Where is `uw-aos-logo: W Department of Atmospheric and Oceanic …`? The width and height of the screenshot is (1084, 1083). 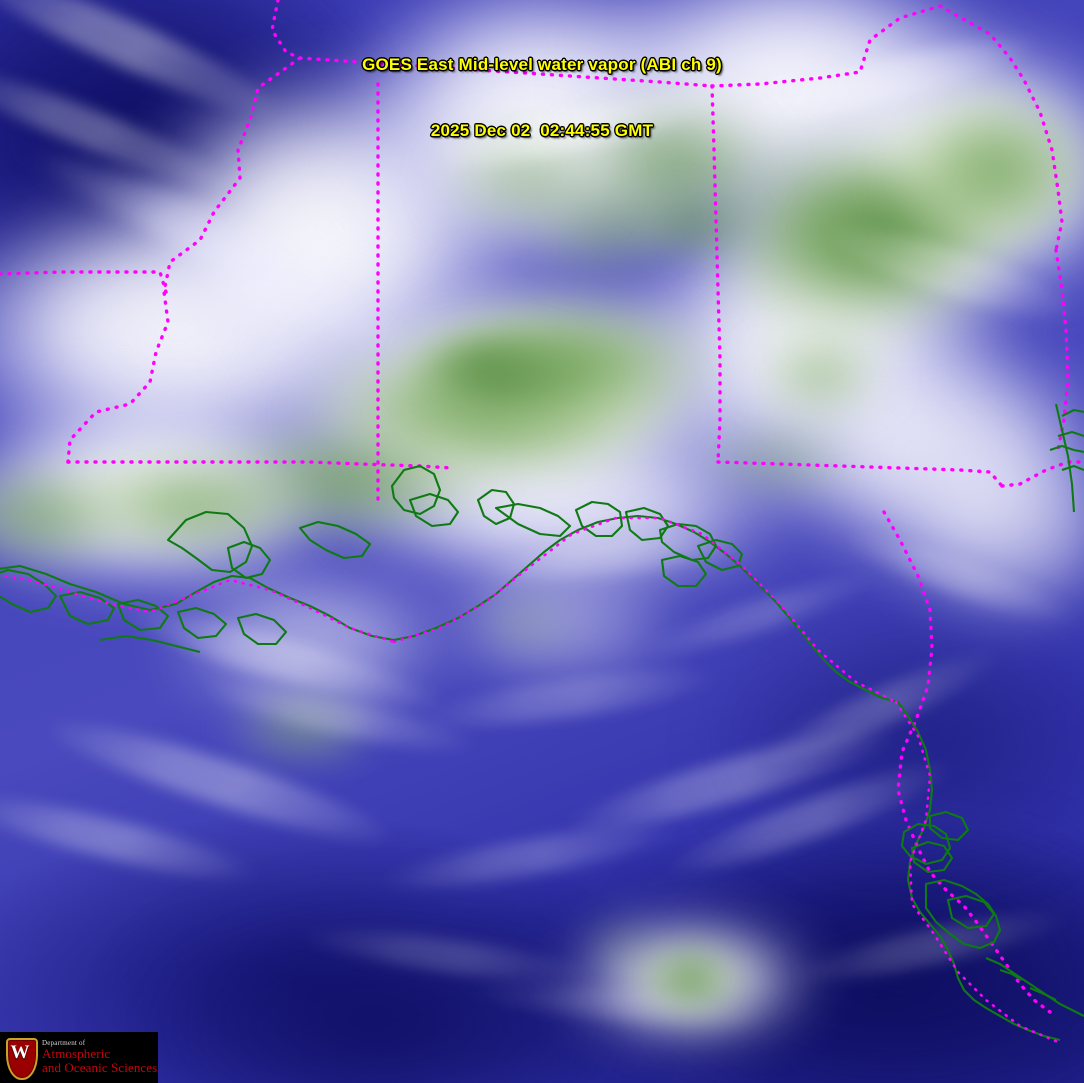
uw-aos-logo: W Department of Atmospheric and Oceanic … is located at coordinates (79, 1057).